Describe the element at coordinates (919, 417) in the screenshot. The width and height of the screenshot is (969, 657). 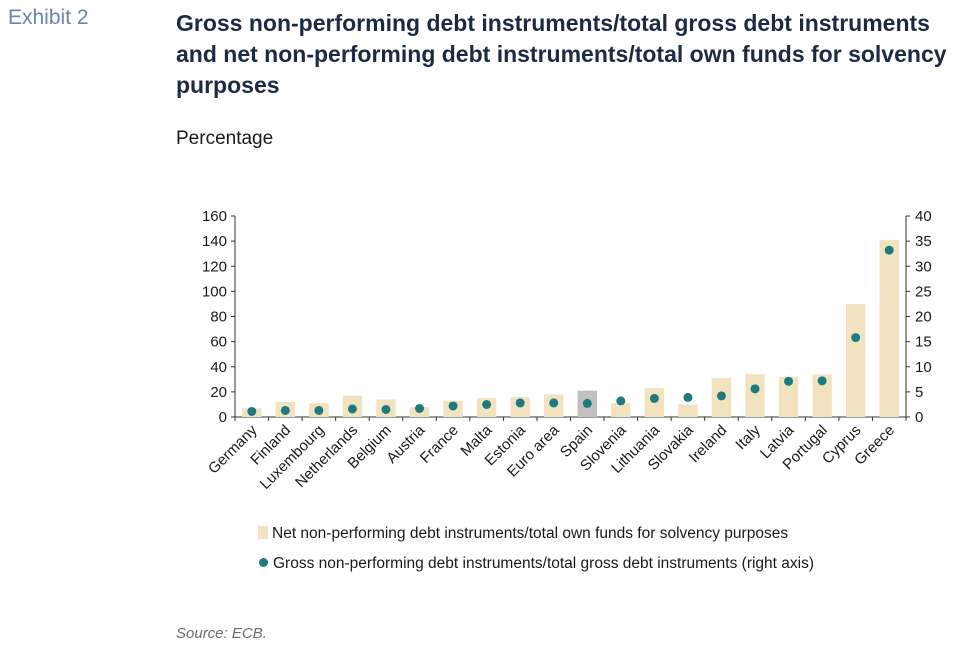
I see `right-tick-label: 0` at that location.